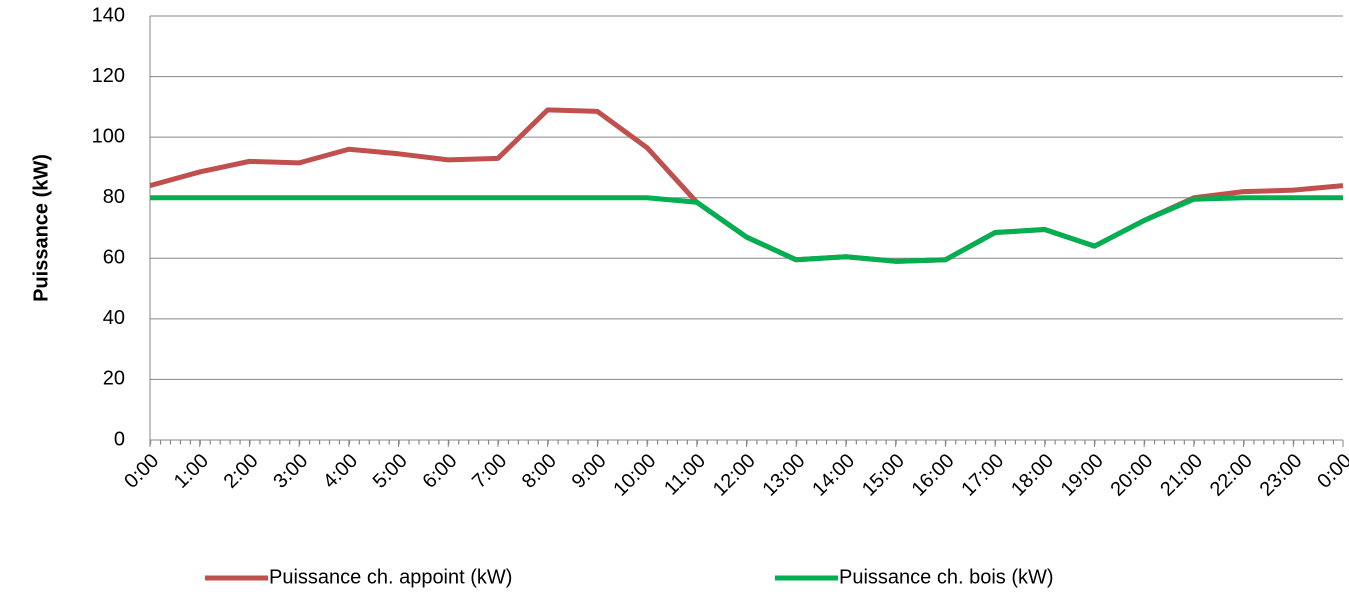 The width and height of the screenshot is (1349, 600). Describe the element at coordinates (108, 136) in the screenshot. I see `y-tick-label: 100` at that location.